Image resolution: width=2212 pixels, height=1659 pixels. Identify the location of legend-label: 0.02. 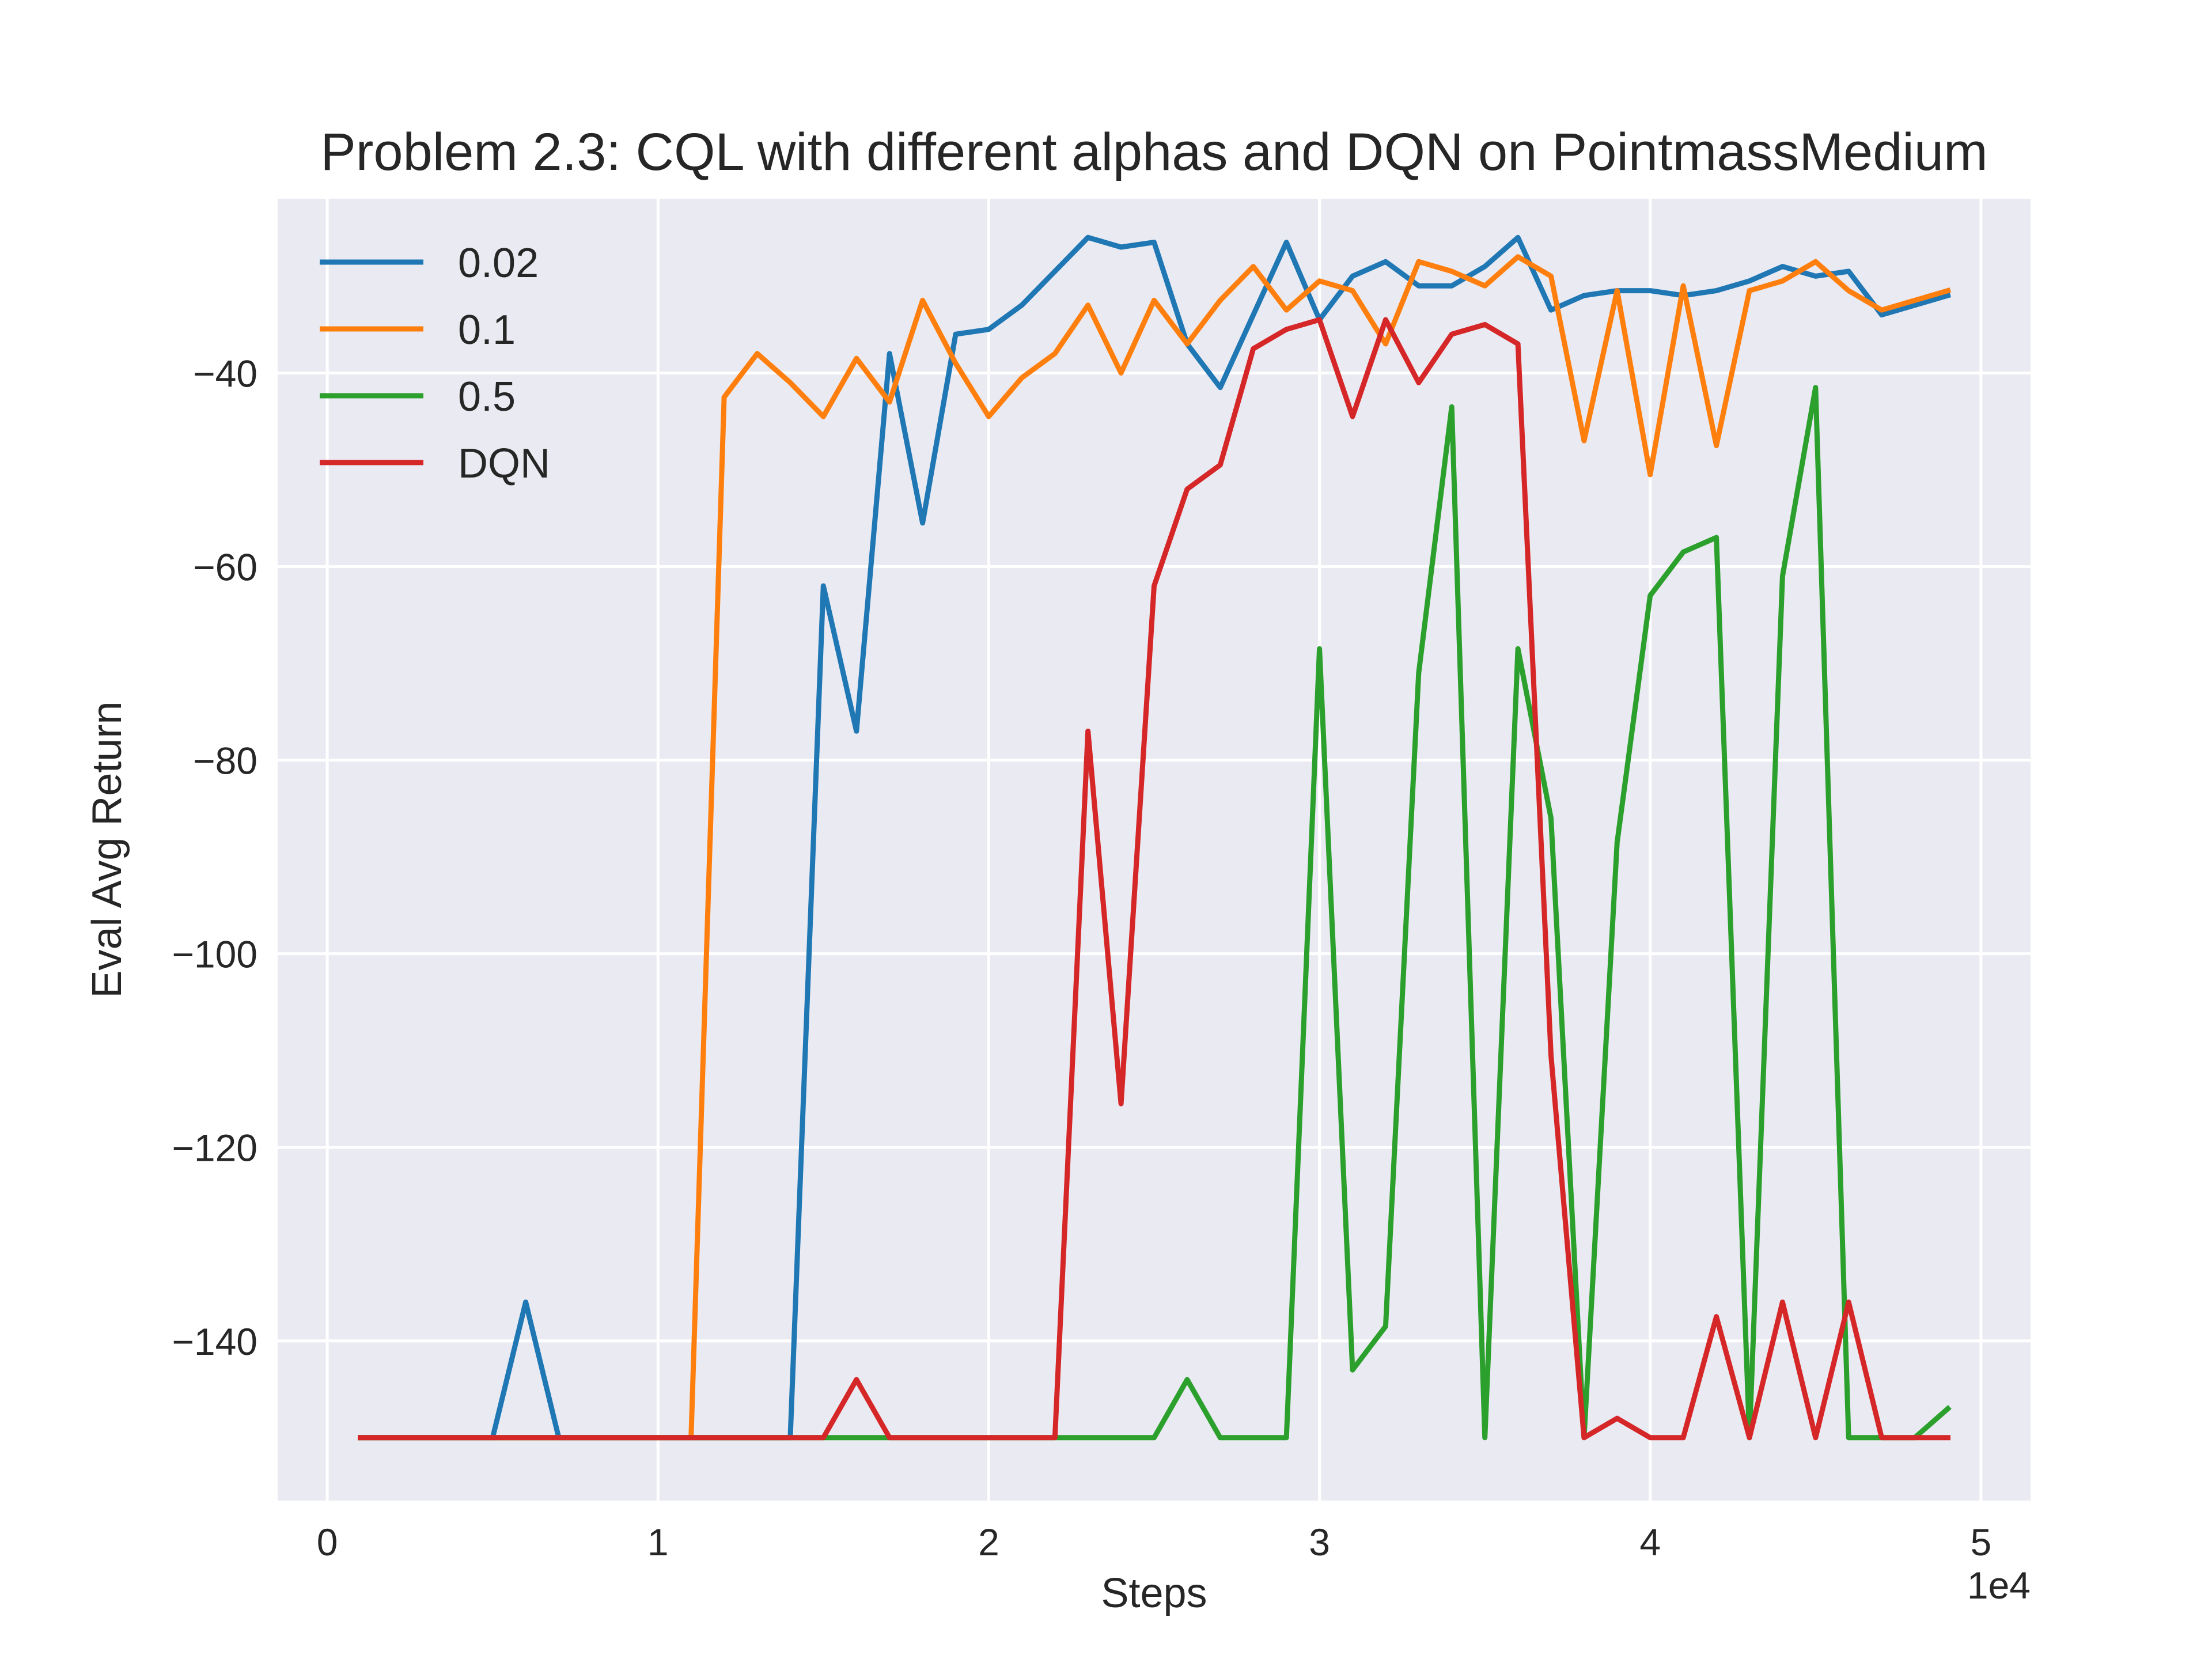
(498, 263).